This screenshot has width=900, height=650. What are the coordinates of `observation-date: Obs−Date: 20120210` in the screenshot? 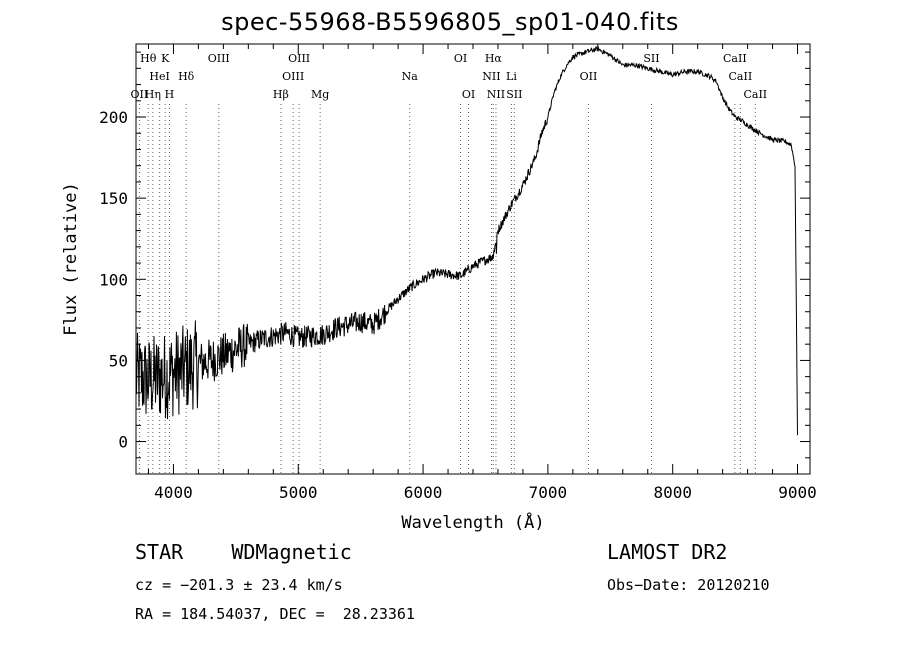 It's located at (688, 585).